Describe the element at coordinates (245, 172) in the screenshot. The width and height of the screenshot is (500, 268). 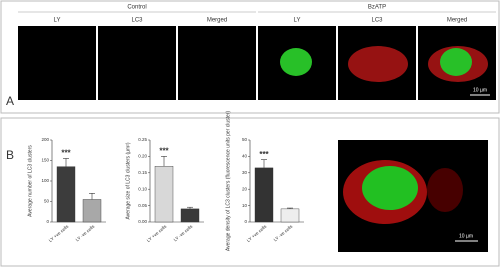
I see `y-tick-label: 30` at that location.